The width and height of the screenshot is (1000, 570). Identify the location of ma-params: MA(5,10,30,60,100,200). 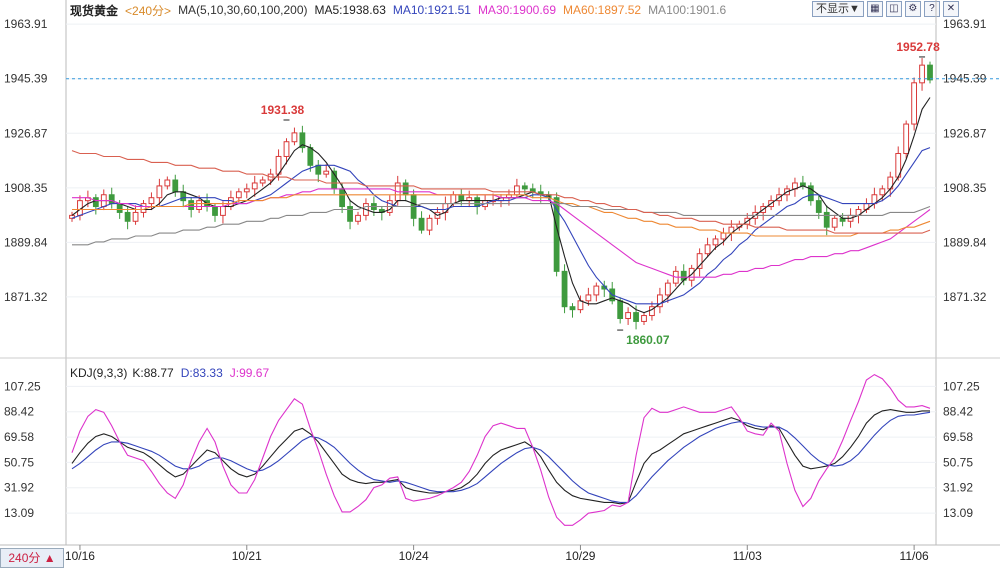
(243, 10).